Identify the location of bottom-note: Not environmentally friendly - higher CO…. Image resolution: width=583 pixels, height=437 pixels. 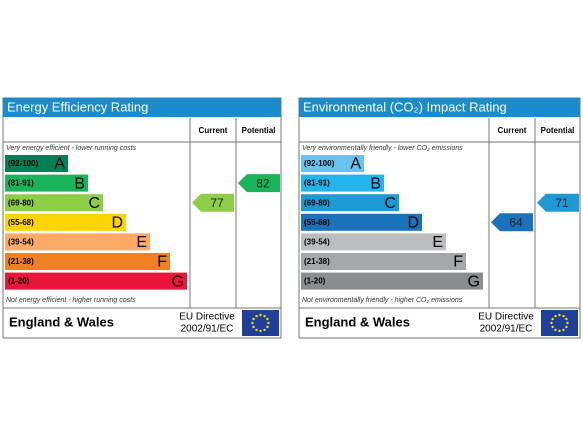
(382, 300).